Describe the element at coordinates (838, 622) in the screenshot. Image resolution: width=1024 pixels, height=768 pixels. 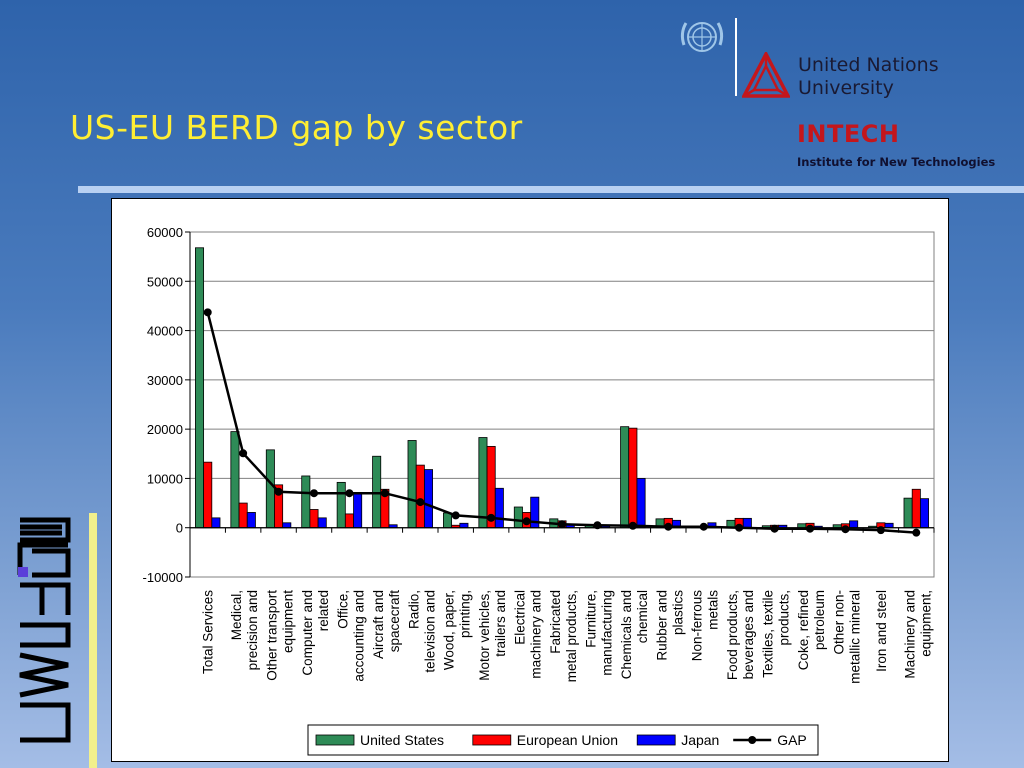
I see `x-category-label: Other non-` at that location.